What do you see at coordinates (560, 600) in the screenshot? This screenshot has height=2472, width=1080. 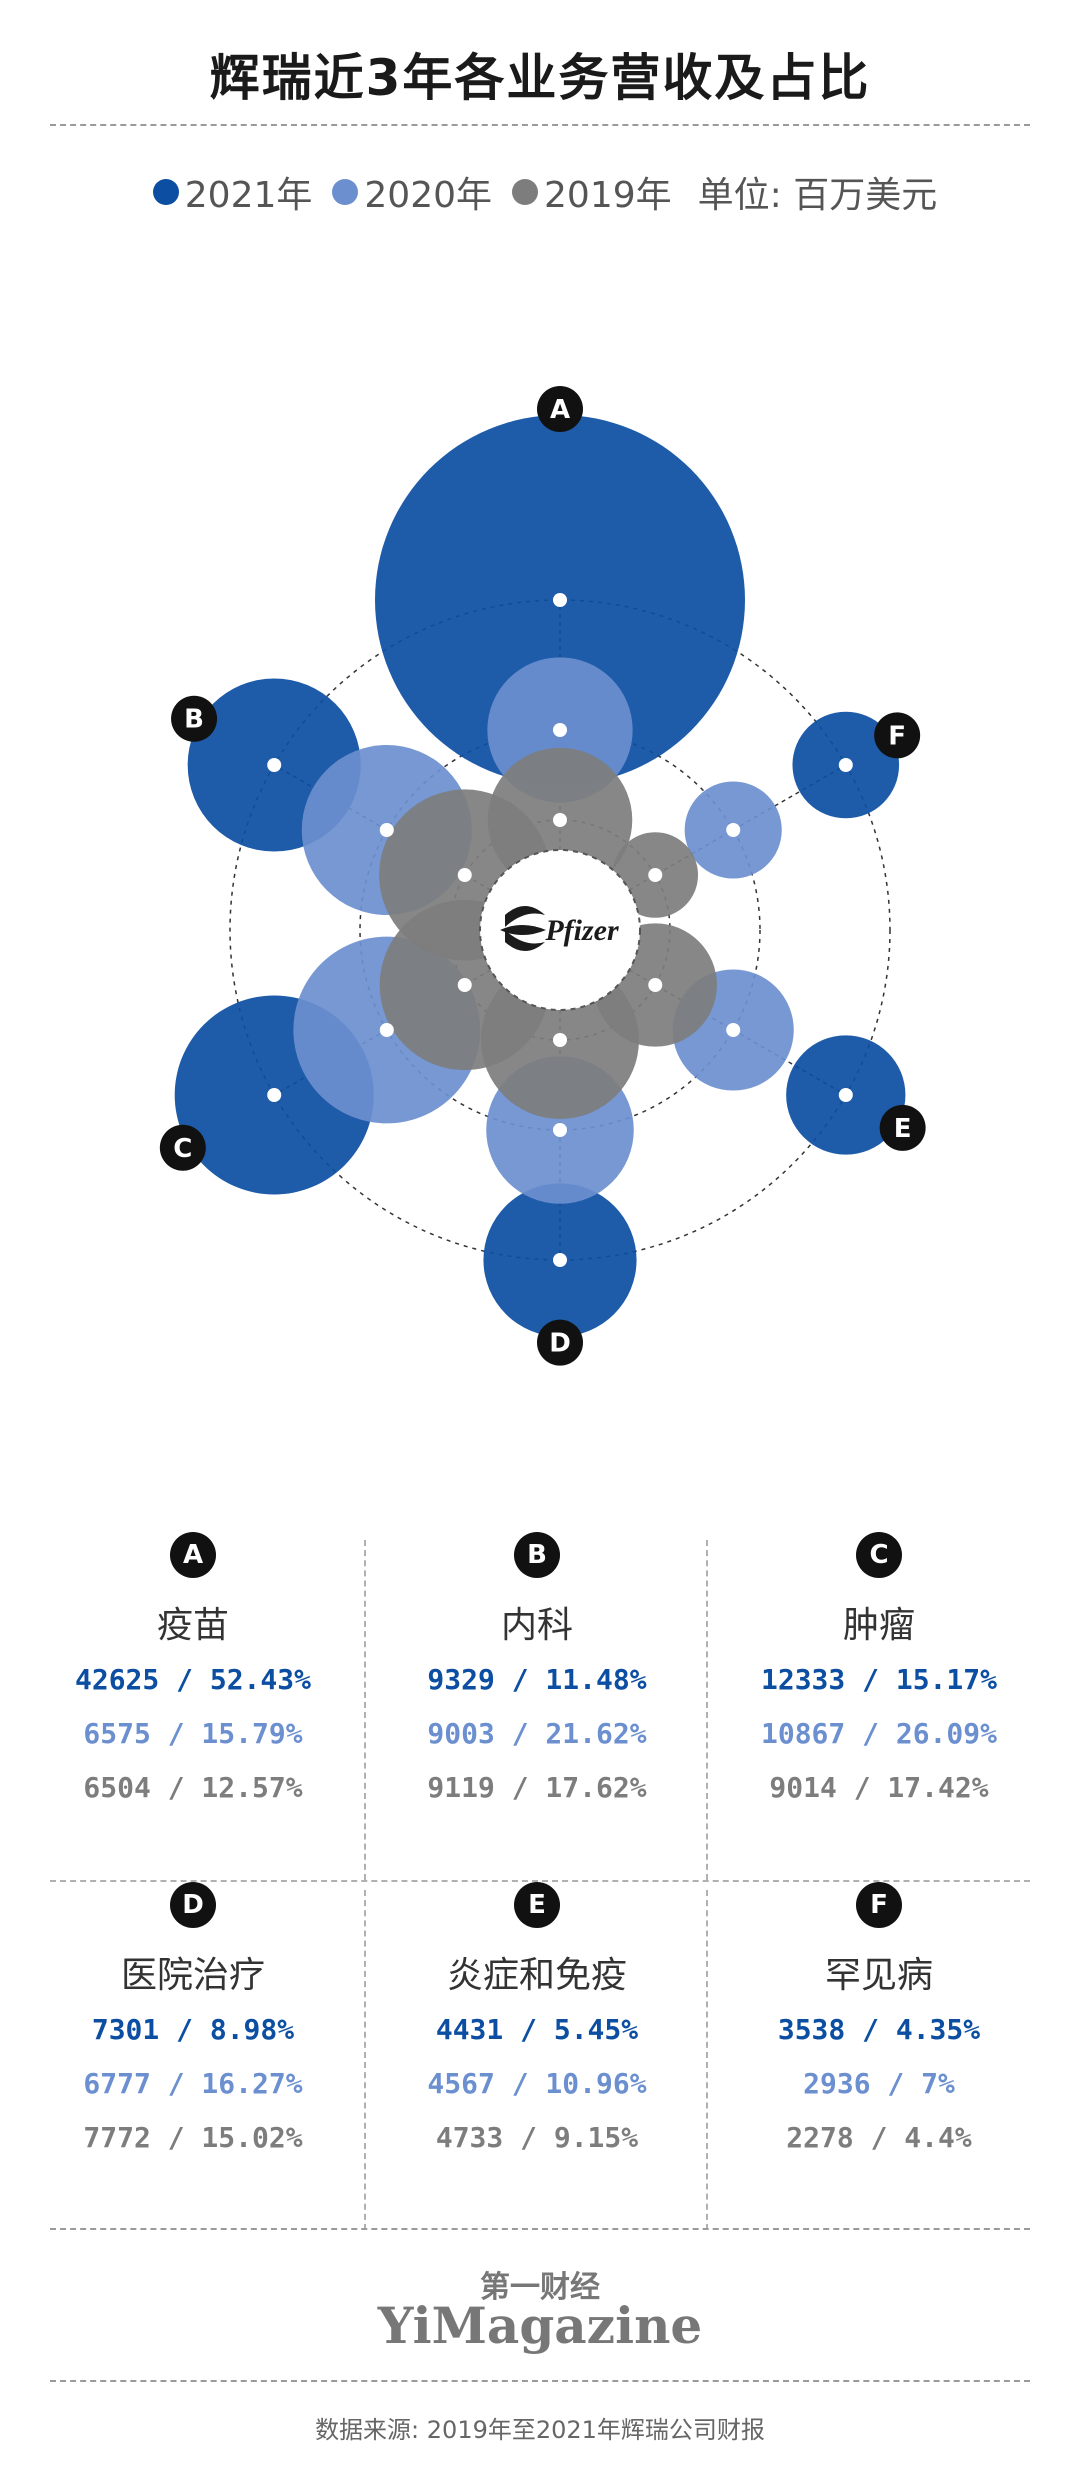 I see `bubble-center-A-2021年` at bounding box center [560, 600].